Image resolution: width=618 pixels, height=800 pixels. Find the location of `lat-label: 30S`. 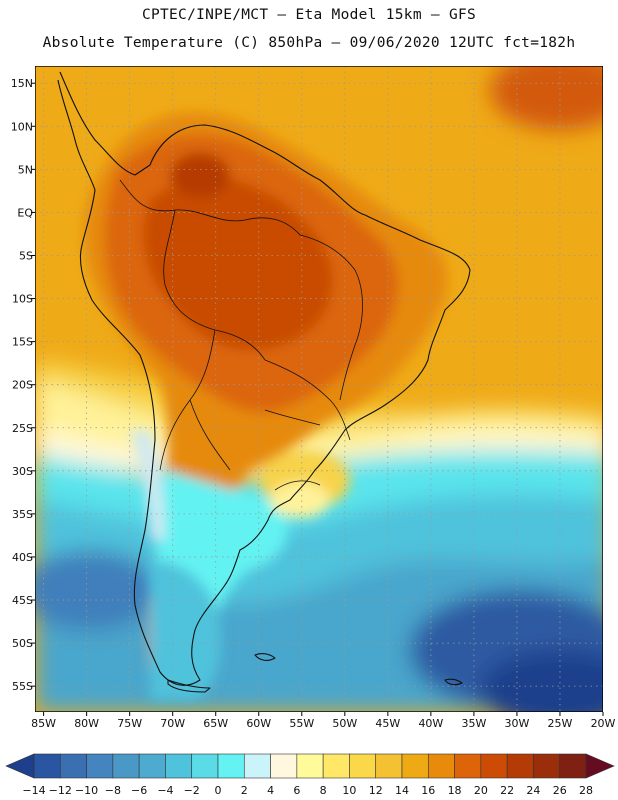

lat-label: 30S is located at coordinates (22, 471).